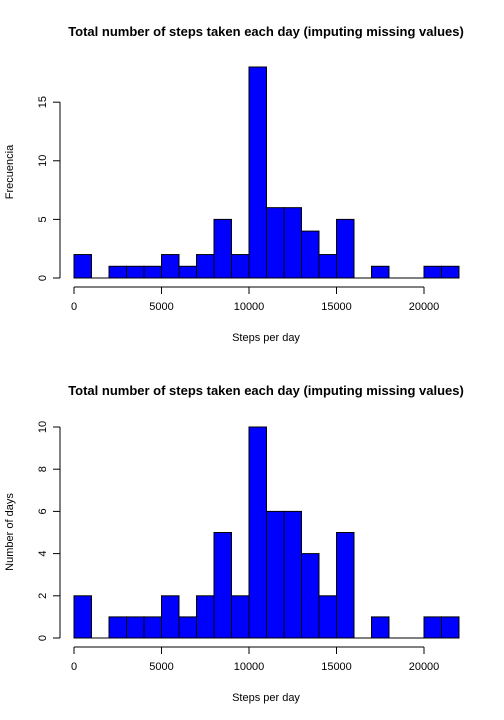 This screenshot has width=504, height=720. I want to click on y-axis: 0 2 4 6 8 10, so click(49, 531).